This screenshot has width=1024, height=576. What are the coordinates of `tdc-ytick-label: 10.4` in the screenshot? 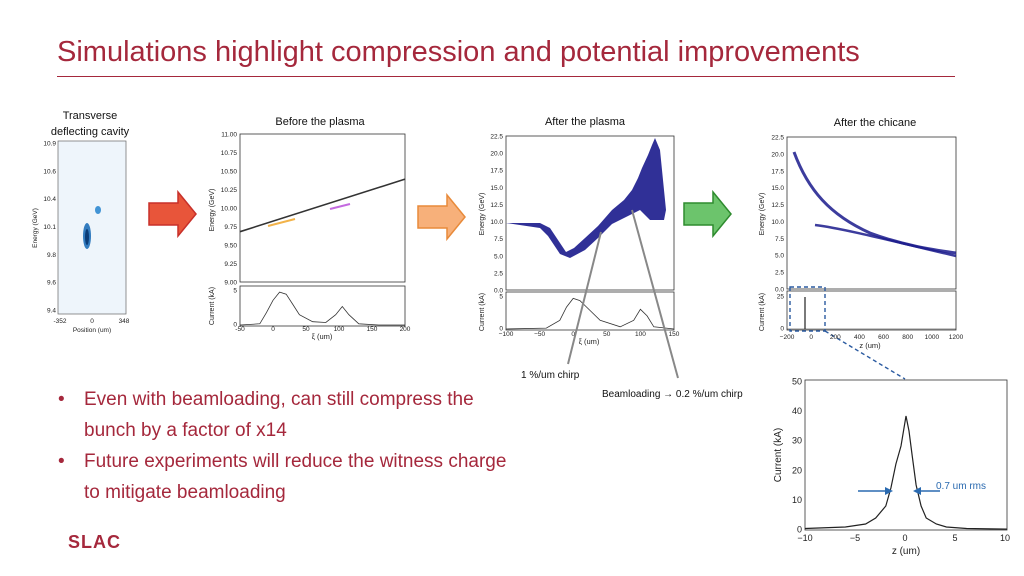 It's located at (49, 199).